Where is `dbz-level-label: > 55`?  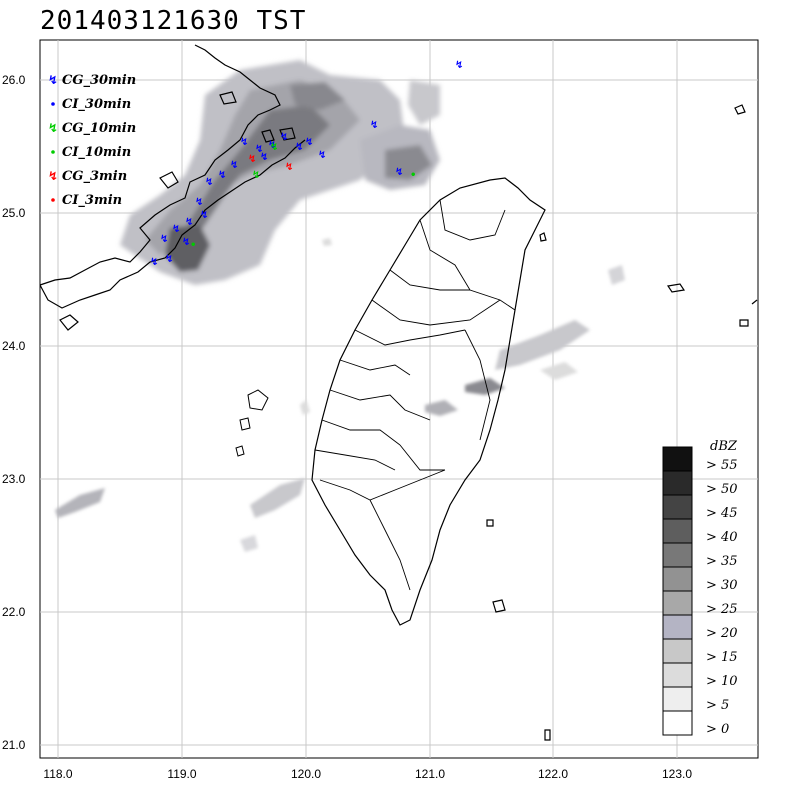
dbz-level-label: > 55 is located at coordinates (722, 465).